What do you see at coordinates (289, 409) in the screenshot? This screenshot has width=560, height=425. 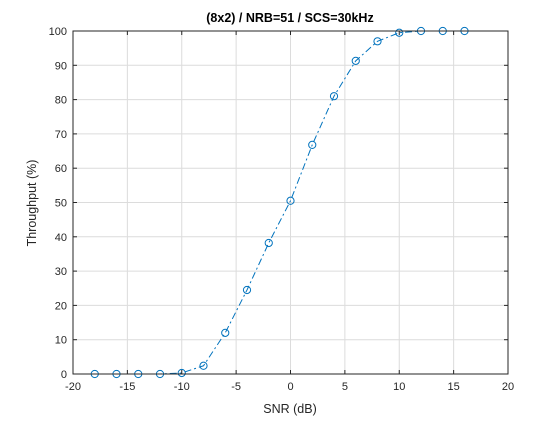 I see `x-axis-label: SNR (dB)` at bounding box center [289, 409].